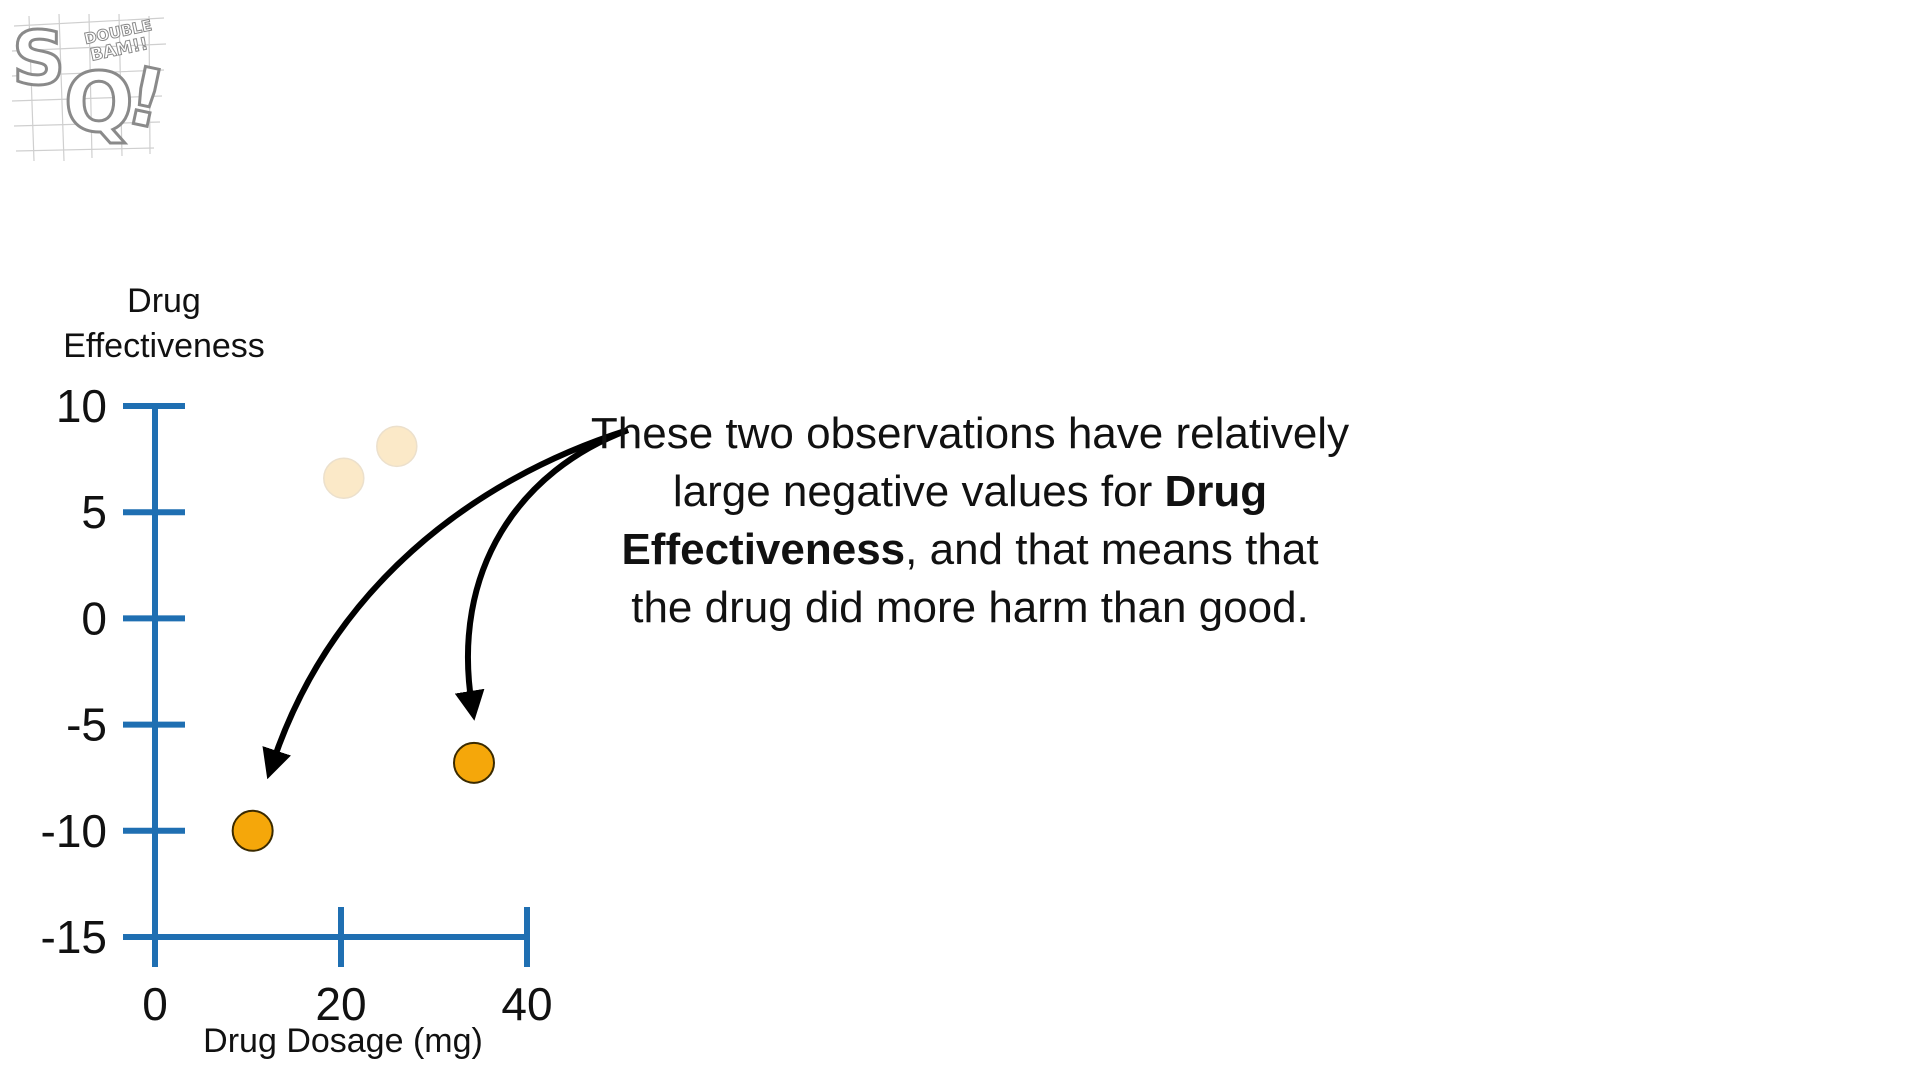  Describe the element at coordinates (164, 346) in the screenshot. I see `y-axis-title-line2: Effectiveness` at that location.